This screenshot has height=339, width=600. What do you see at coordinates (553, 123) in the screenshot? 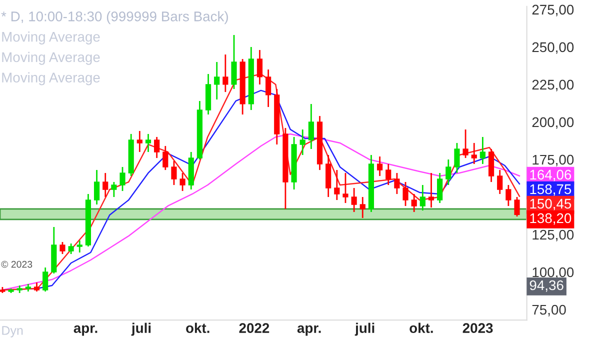
I see `y-tick-label: 200,00` at bounding box center [553, 123].